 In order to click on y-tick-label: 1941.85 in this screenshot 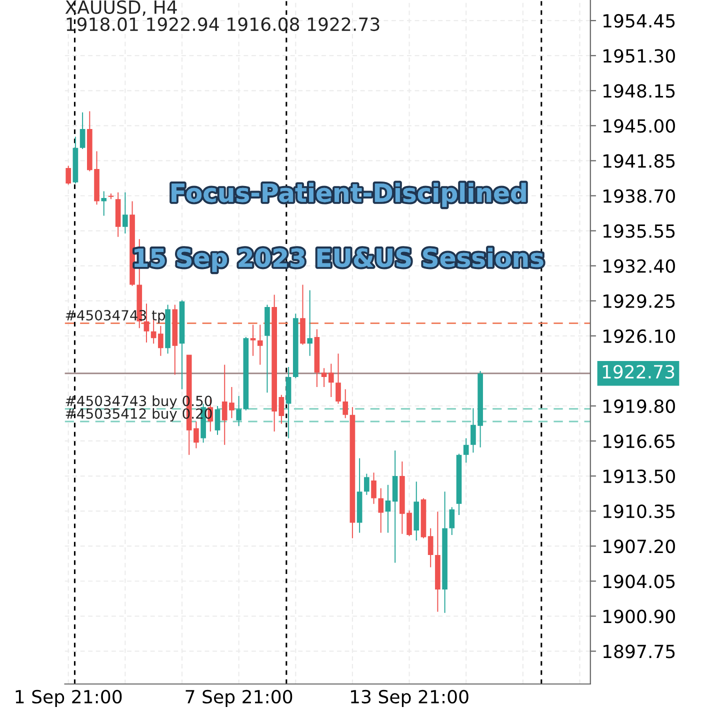, I will do `click(639, 161)`.